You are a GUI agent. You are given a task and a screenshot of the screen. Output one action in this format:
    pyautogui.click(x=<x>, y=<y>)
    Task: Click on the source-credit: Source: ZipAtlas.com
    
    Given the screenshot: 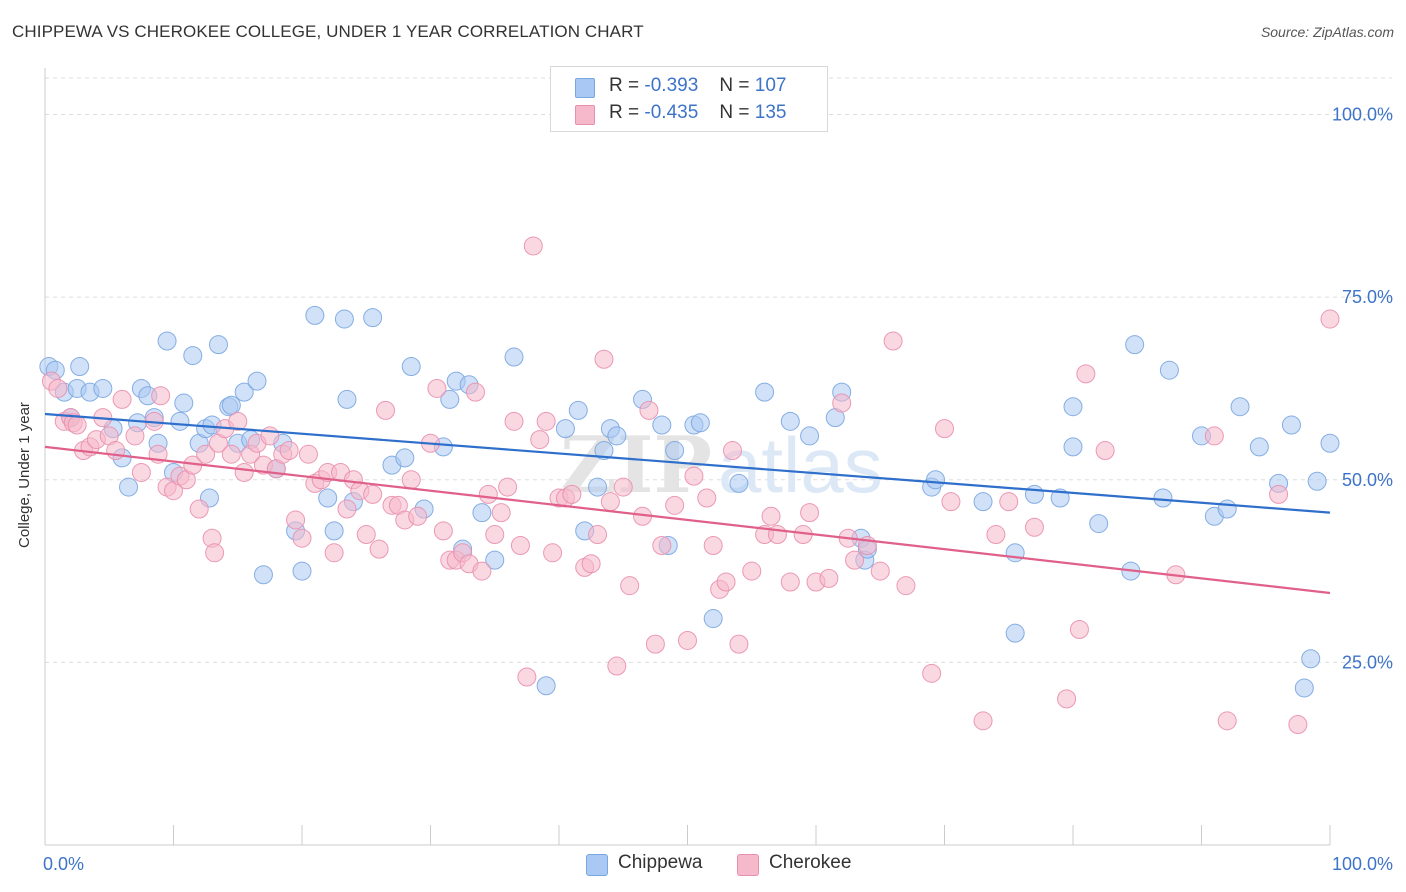 What is the action you would take?
    pyautogui.click(x=1327, y=32)
    